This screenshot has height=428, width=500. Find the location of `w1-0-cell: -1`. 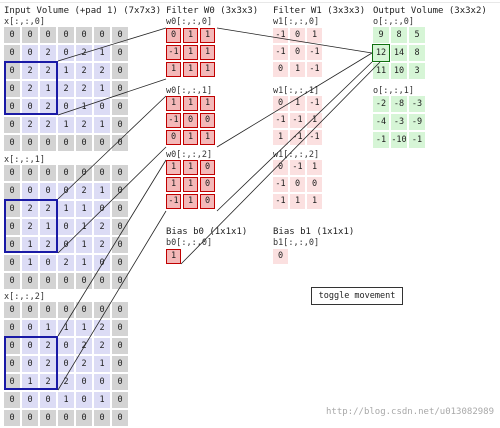

w1-0-cell: -1 is located at coordinates (314, 69).